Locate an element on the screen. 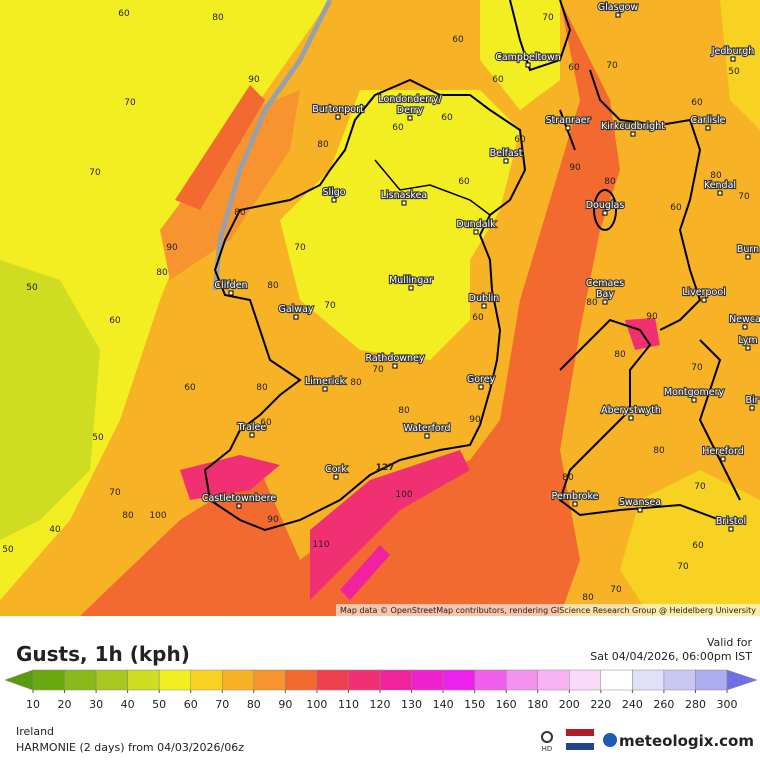 This screenshot has height=764, width=760. legend-tick-label: 20 is located at coordinates (65, 704).